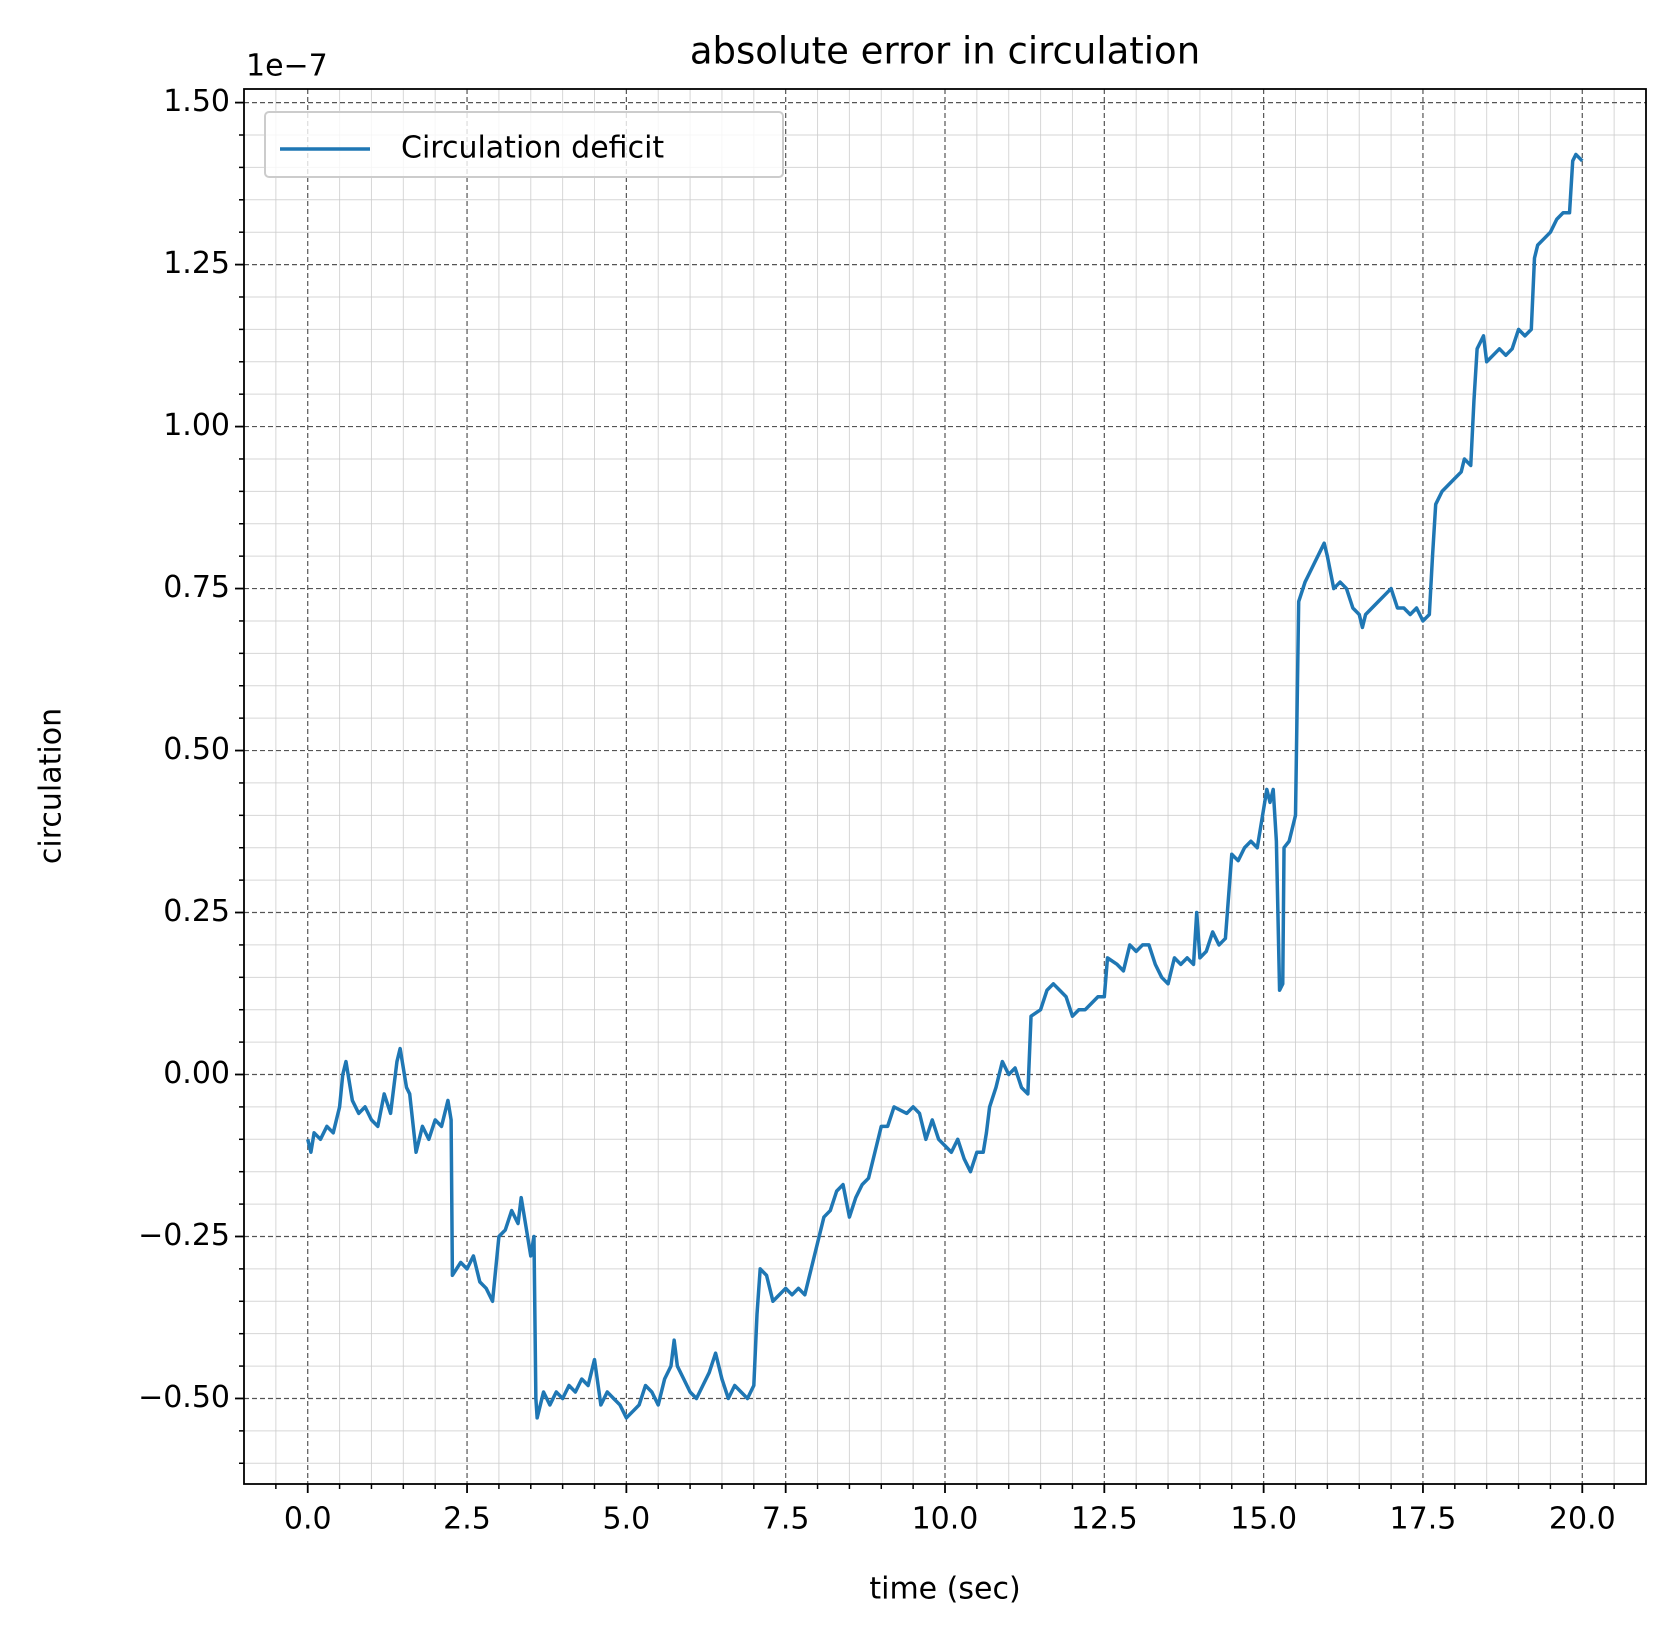 This screenshot has height=1634, width=1668. I want to click on x-tick-label: 17.5, so click(1423, 1519).